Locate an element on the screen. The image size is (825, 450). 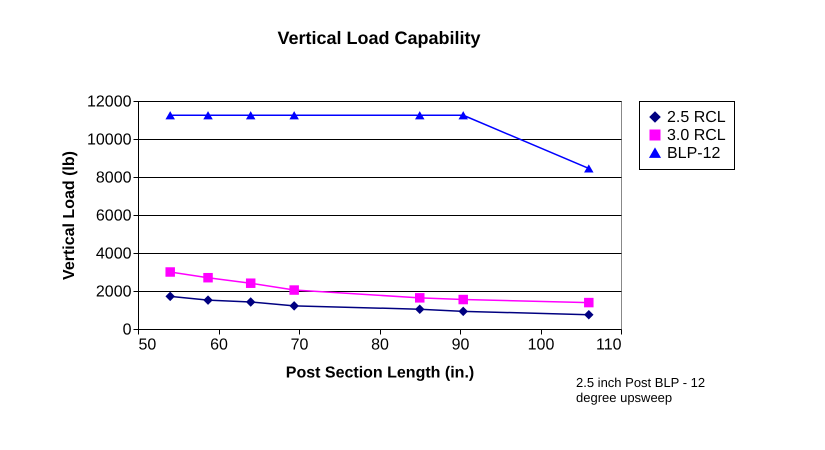
y-tick-label: 12000 is located at coordinates (109, 102).